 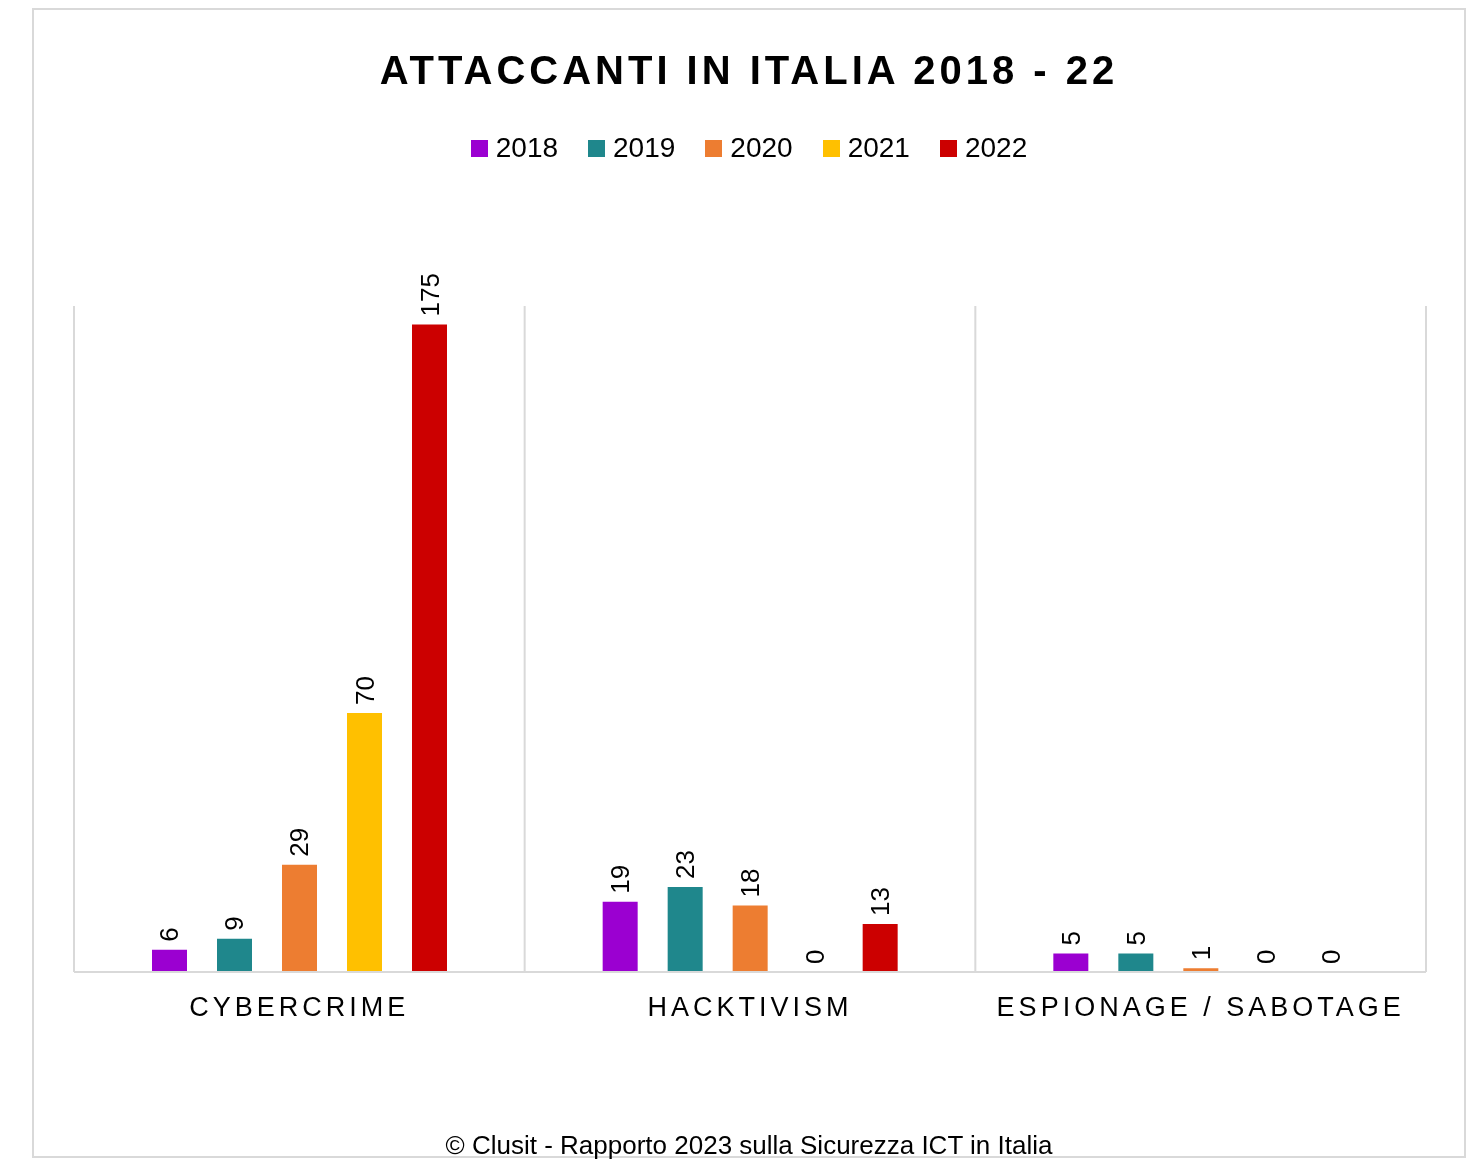 What do you see at coordinates (1200, 953) in the screenshot?
I see `data-label: 1` at bounding box center [1200, 953].